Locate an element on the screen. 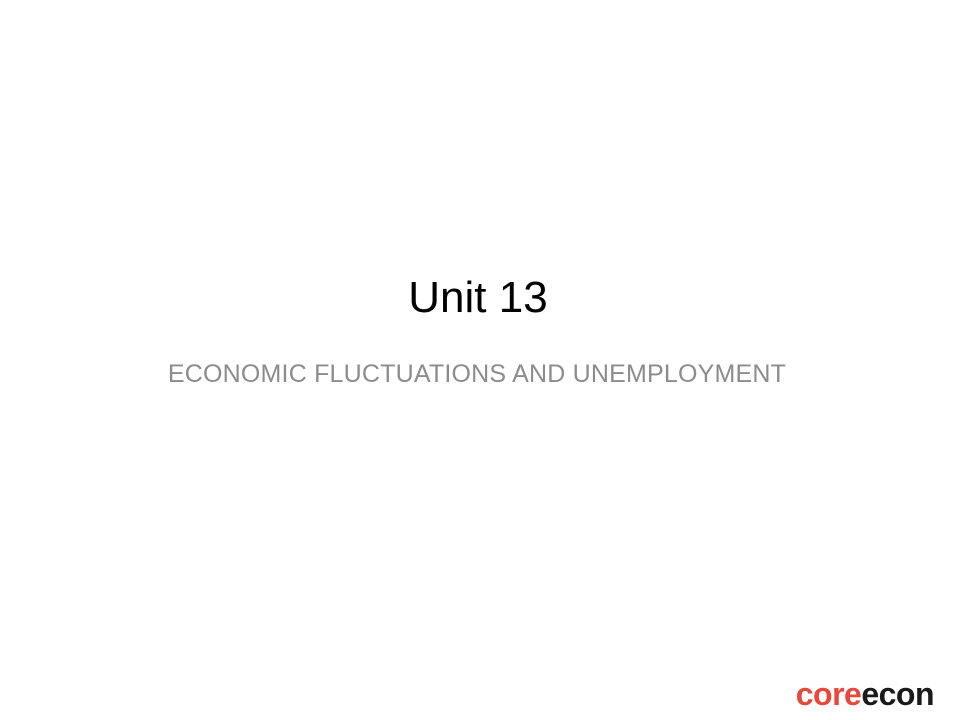  slide-subtitle: ECONOMIC FLUCTUATIONS AND UNEMPLOYMENT is located at coordinates (477, 374).